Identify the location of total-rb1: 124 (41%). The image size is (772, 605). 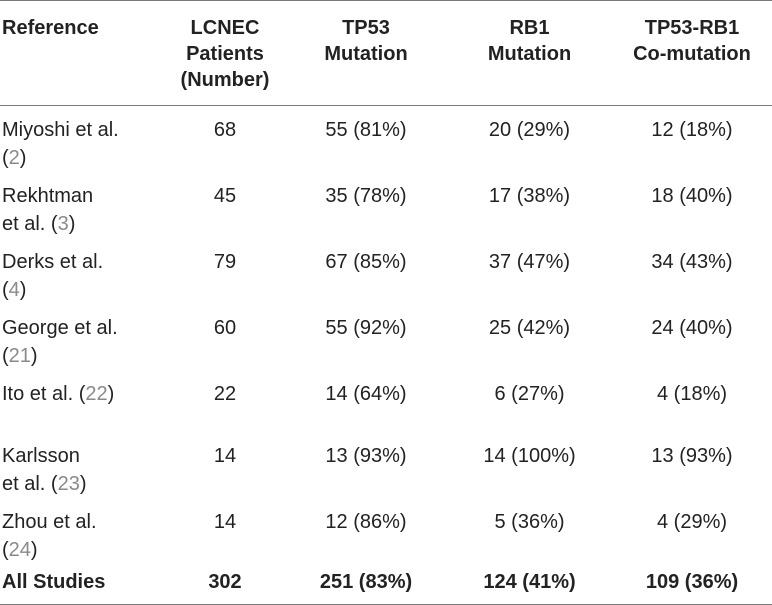
(529, 582).